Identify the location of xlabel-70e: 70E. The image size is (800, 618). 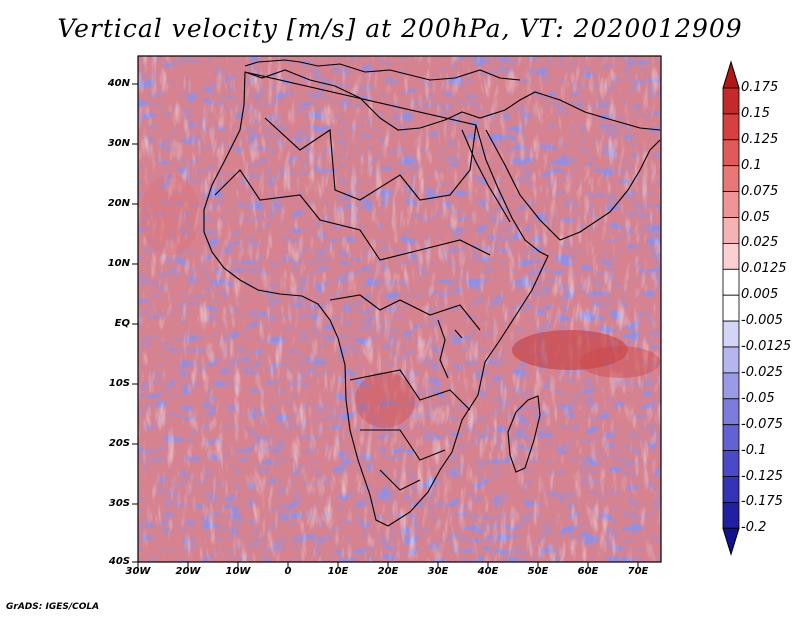
(638, 571).